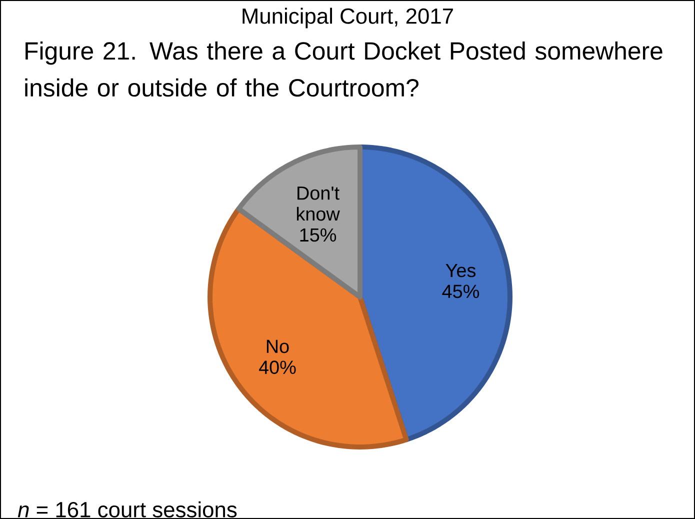 This screenshot has height=519, width=695. Describe the element at coordinates (318, 203) in the screenshot. I see `slice-label: Don't know` at that location.